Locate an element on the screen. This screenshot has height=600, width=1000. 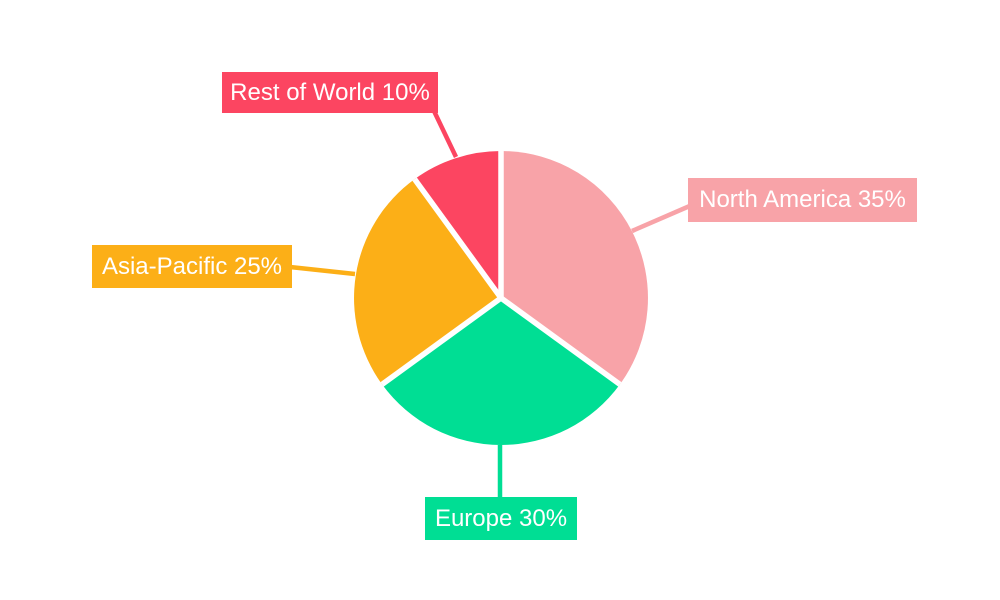
slice-label-europe: Europe 30% is located at coordinates (501, 518).